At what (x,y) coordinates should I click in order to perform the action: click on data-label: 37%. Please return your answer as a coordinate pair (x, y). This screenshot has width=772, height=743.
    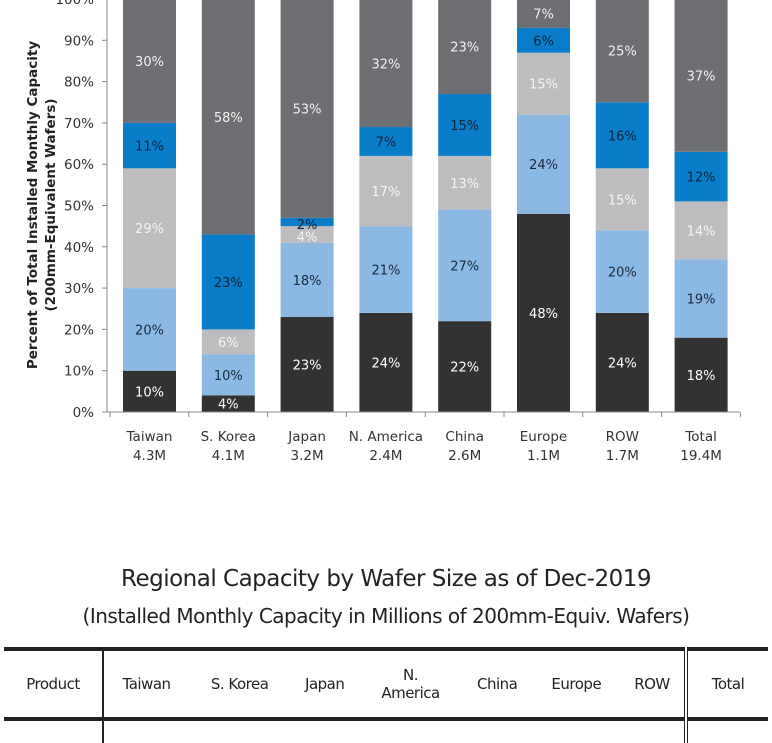
    Looking at the image, I should click on (701, 76).